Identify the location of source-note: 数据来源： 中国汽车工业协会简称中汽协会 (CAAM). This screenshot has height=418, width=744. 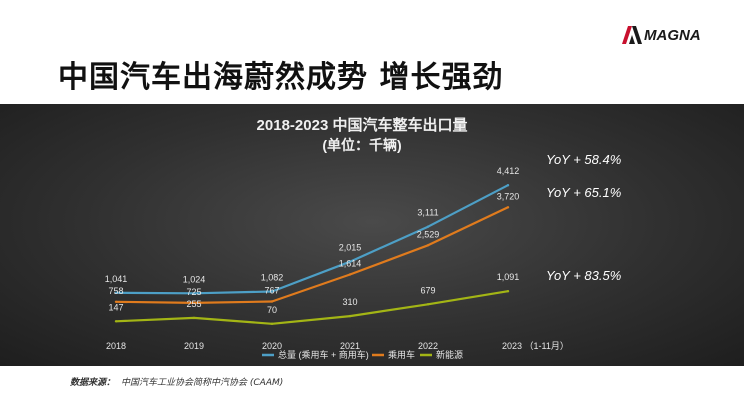
(176, 381).